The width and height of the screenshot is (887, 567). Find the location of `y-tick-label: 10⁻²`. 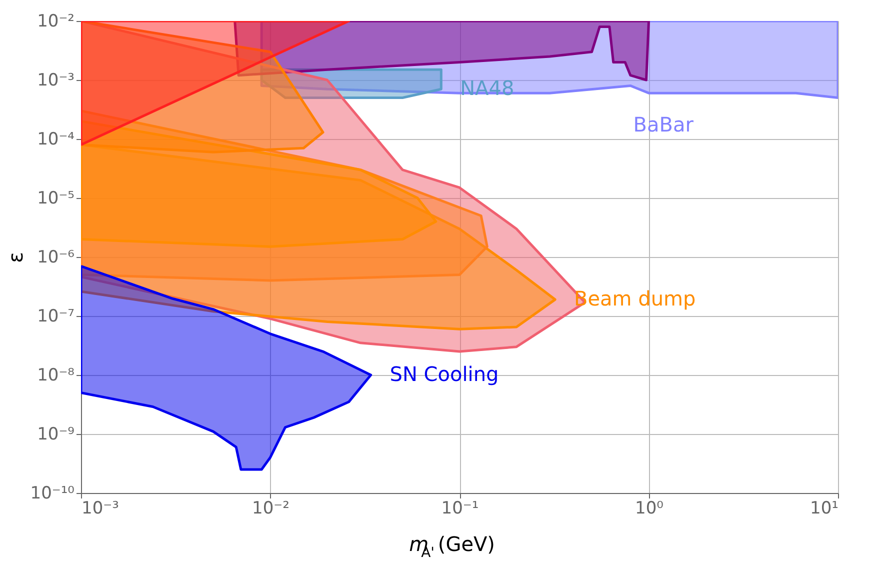

y-tick-label: 10⁻² is located at coordinates (55, 22).